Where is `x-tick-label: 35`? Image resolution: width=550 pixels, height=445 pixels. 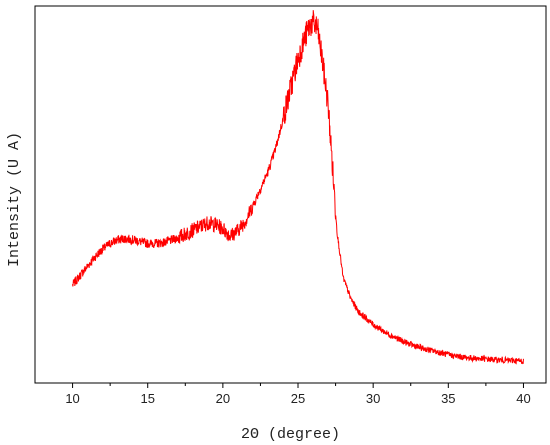 x-tick-label: 35 is located at coordinates (448, 398).